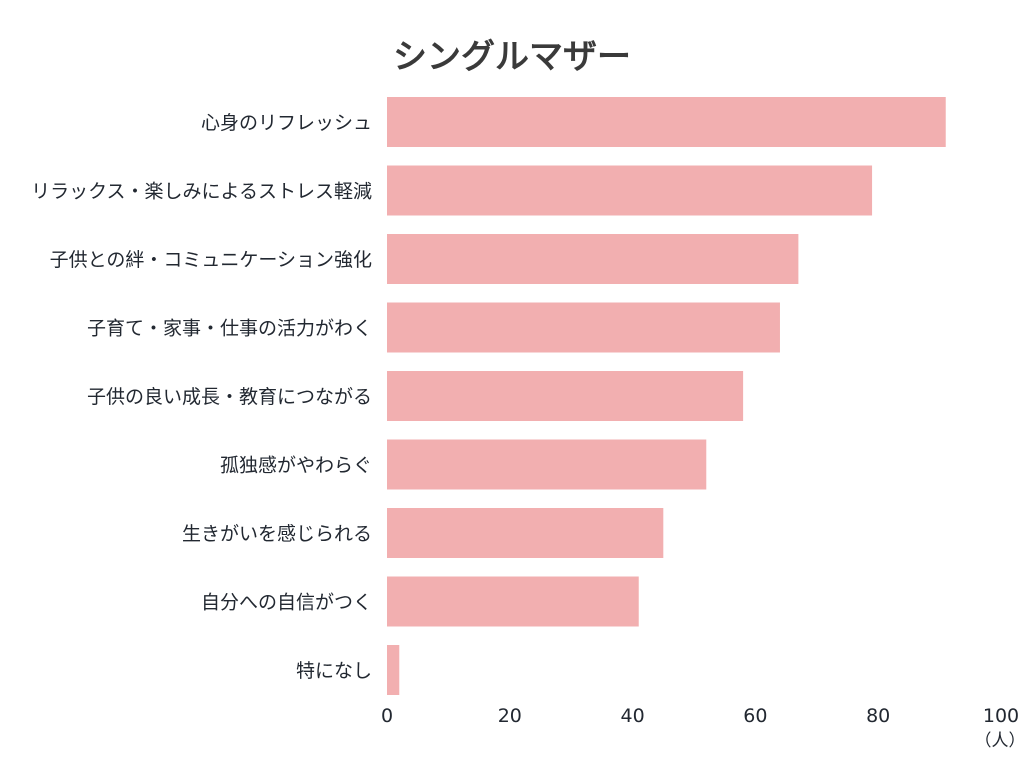 Image resolution: width=1024 pixels, height=768 pixels. What do you see at coordinates (387, 716) in the screenshot?
I see `x-tick-label: 0` at bounding box center [387, 716].